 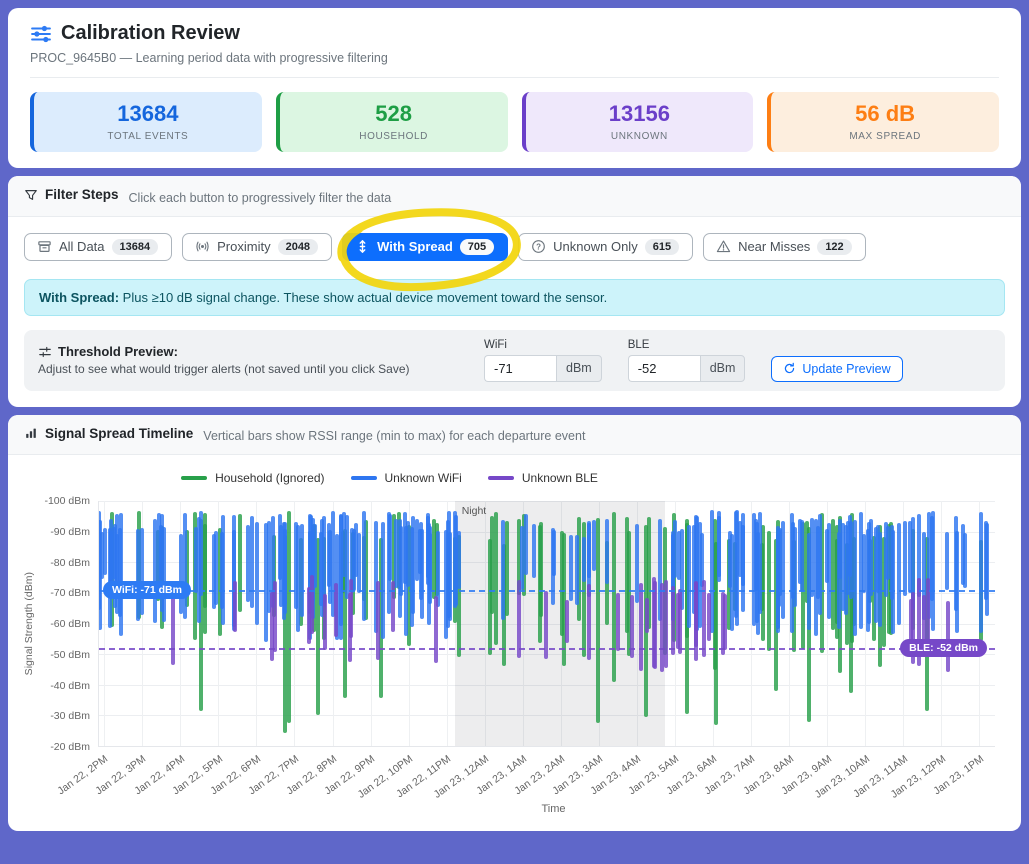 What do you see at coordinates (79, 297) in the screenshot?
I see `info-banner-bold: With Spread:` at bounding box center [79, 297].